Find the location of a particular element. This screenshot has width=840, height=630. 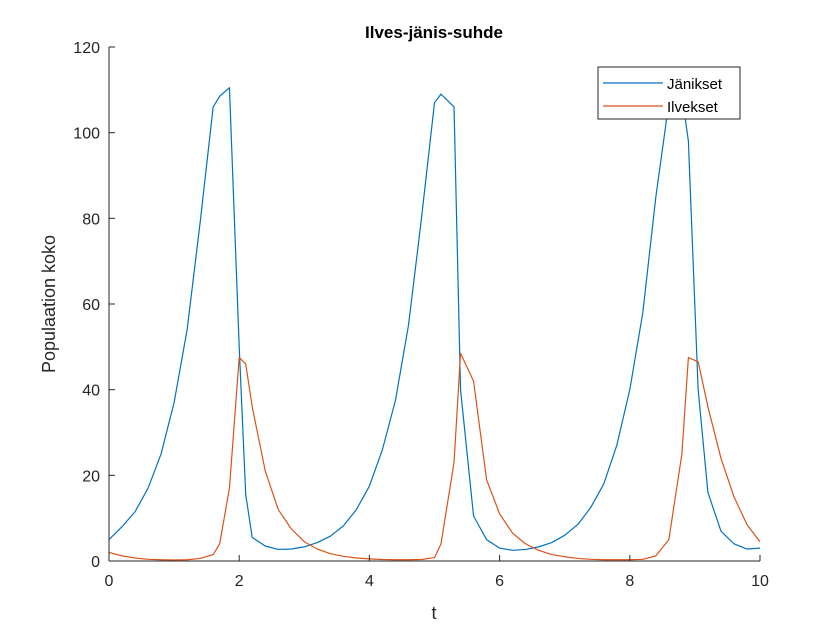

y-ticks: 0 20 40 60 80 100 120 is located at coordinates (94, 305).